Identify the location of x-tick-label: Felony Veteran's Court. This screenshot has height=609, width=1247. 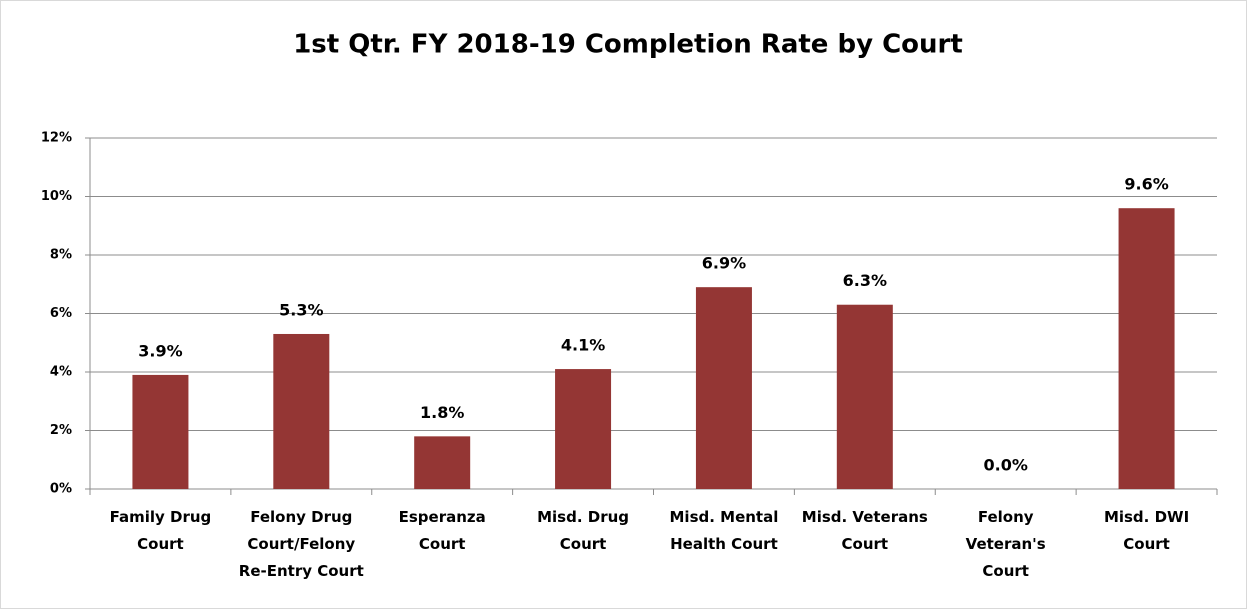
(1005, 544).